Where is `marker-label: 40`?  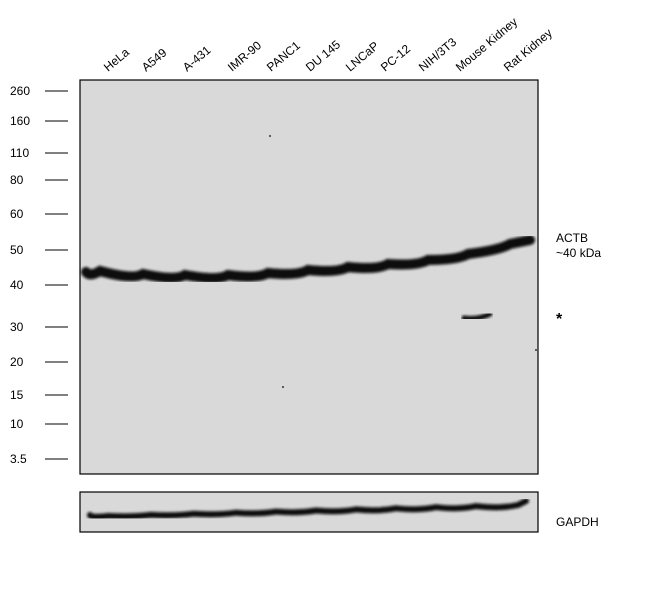
marker-label: 40 is located at coordinates (17, 285).